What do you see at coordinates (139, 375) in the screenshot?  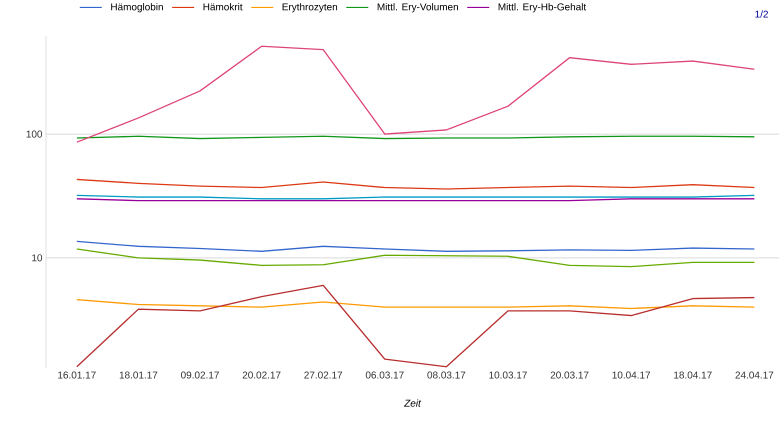 I see `x-tick-label: 18.01.17` at bounding box center [139, 375].